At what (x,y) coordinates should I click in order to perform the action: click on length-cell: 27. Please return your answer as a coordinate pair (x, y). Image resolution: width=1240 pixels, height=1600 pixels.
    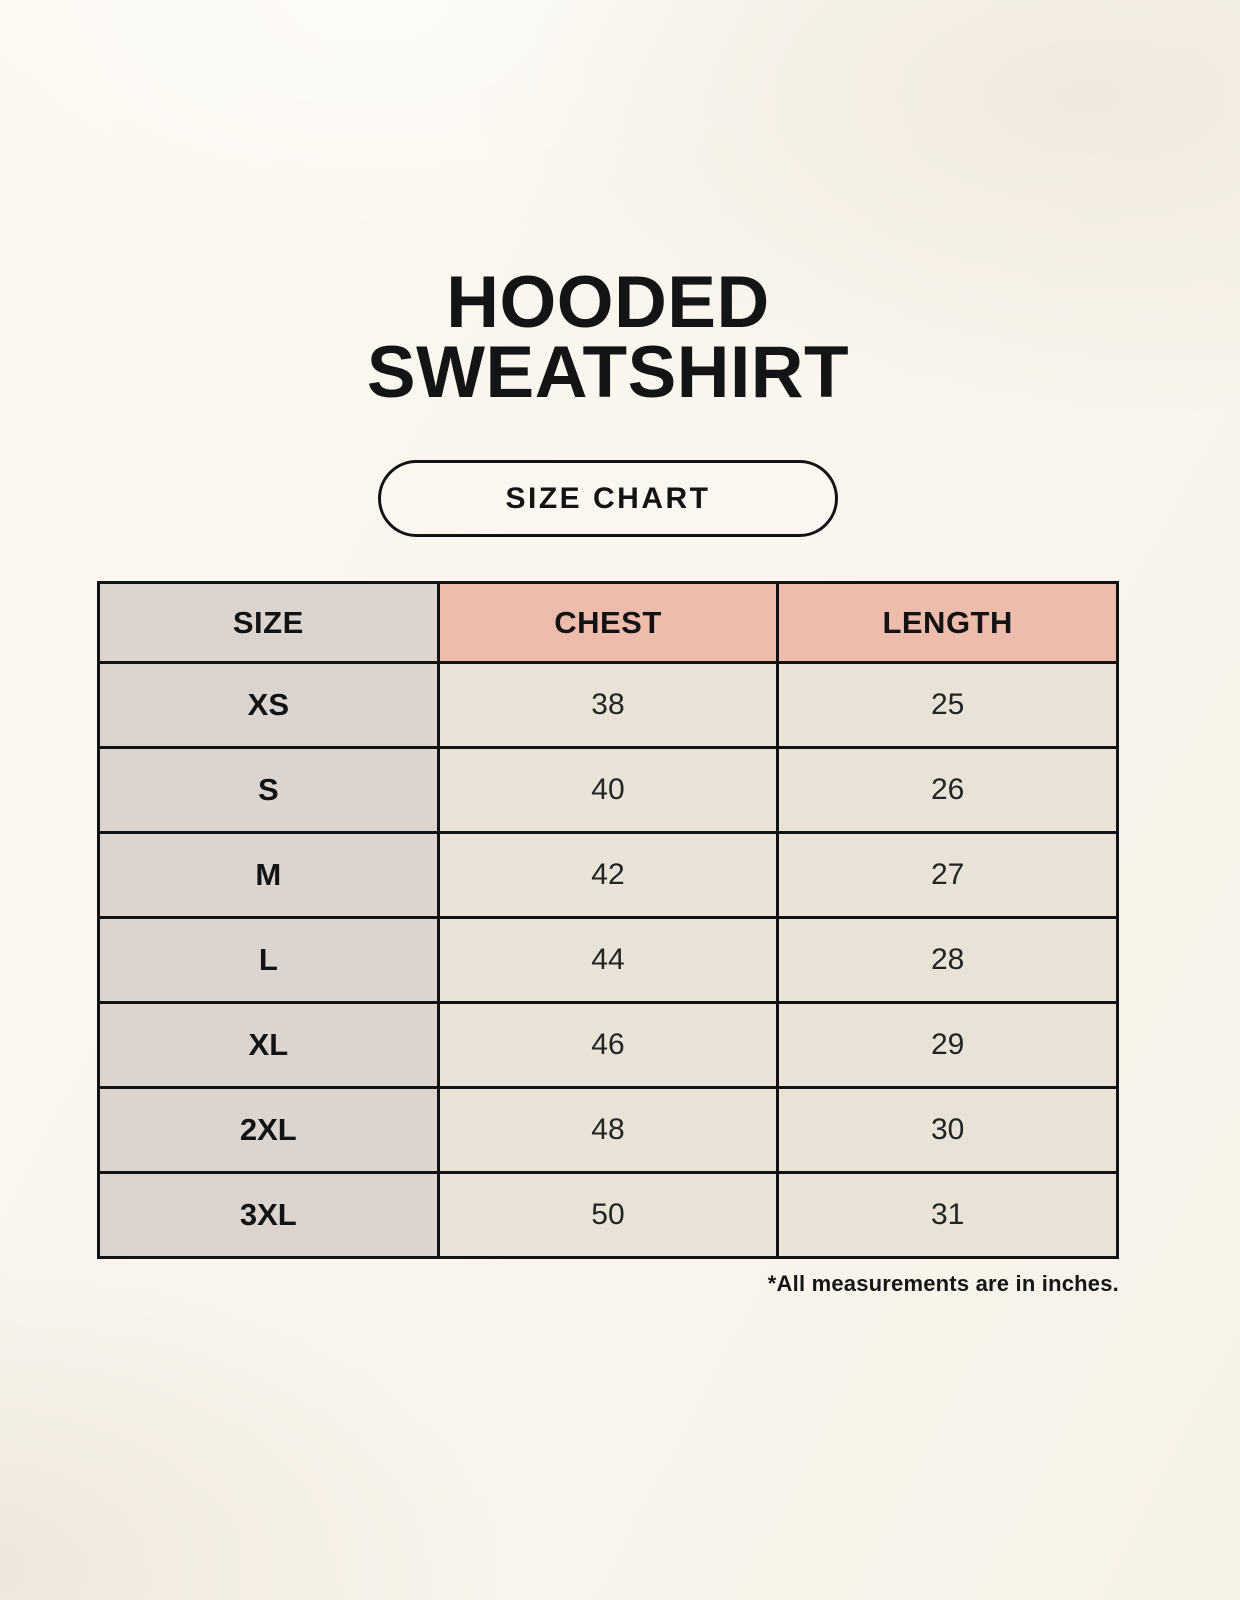
    Looking at the image, I should click on (947, 875).